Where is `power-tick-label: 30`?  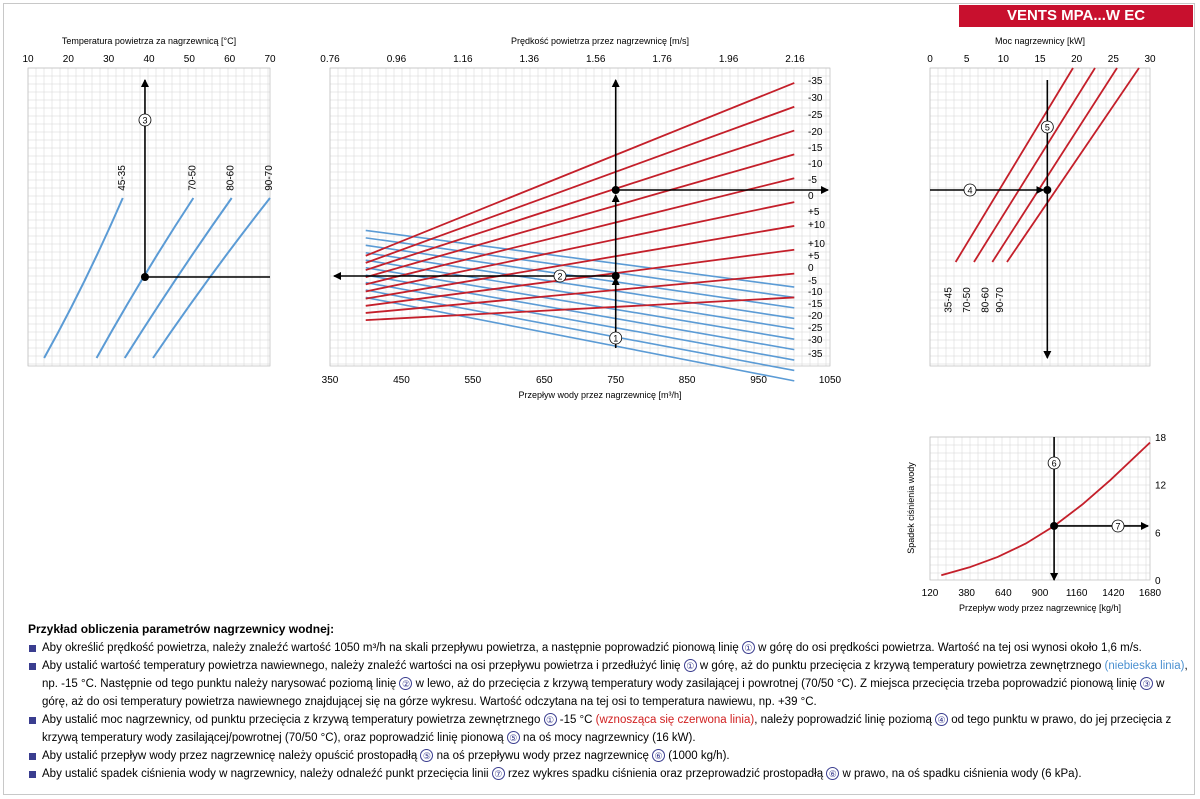
power-tick-label: 30 is located at coordinates (1150, 59).